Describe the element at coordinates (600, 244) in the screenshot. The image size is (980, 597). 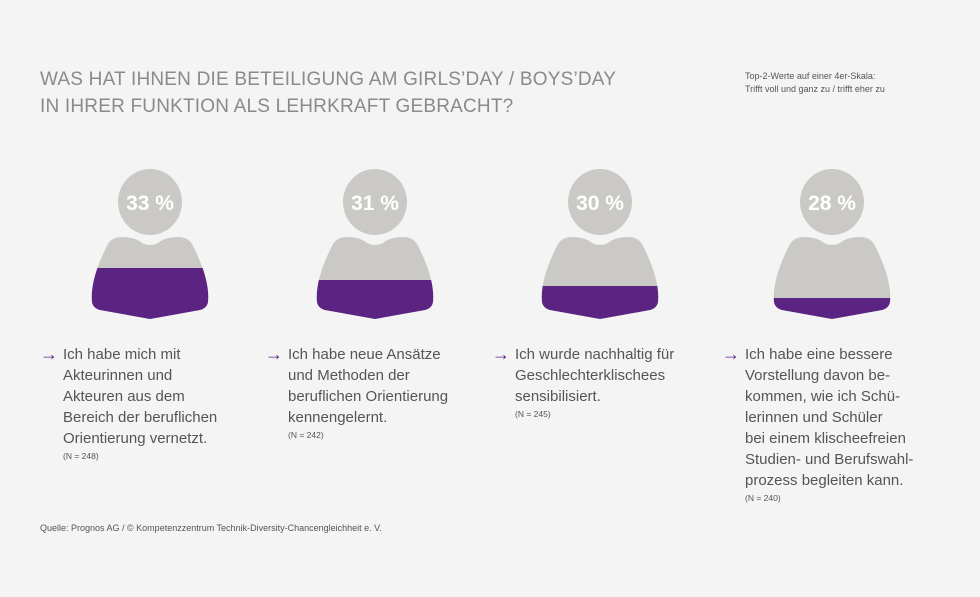
I see `person-figure: 30 %` at that location.